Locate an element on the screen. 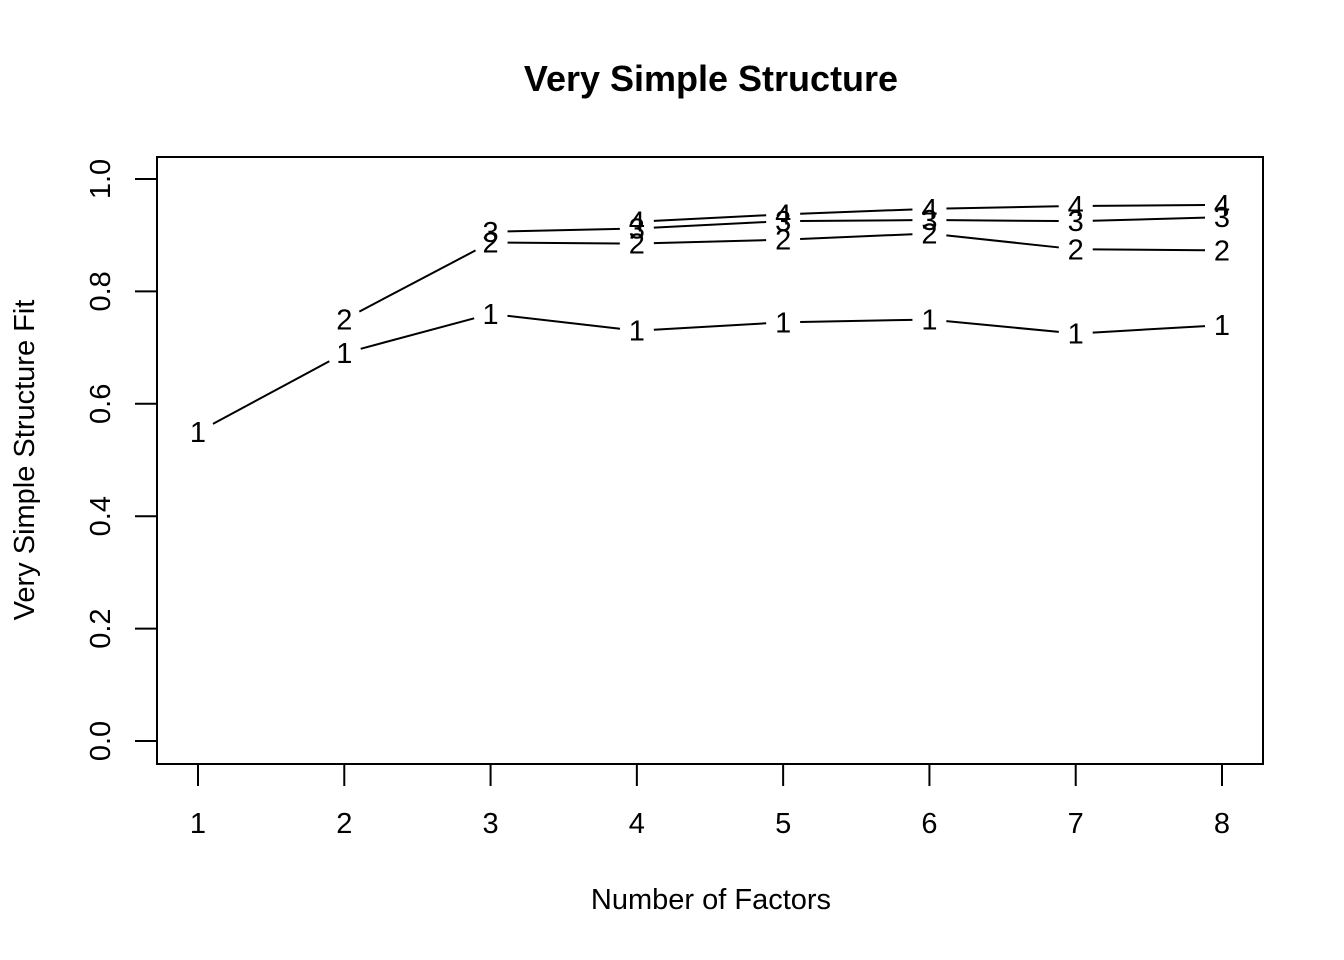 This screenshot has width=1344, height=960. y-tick-label: 0.6 is located at coordinates (101, 404).